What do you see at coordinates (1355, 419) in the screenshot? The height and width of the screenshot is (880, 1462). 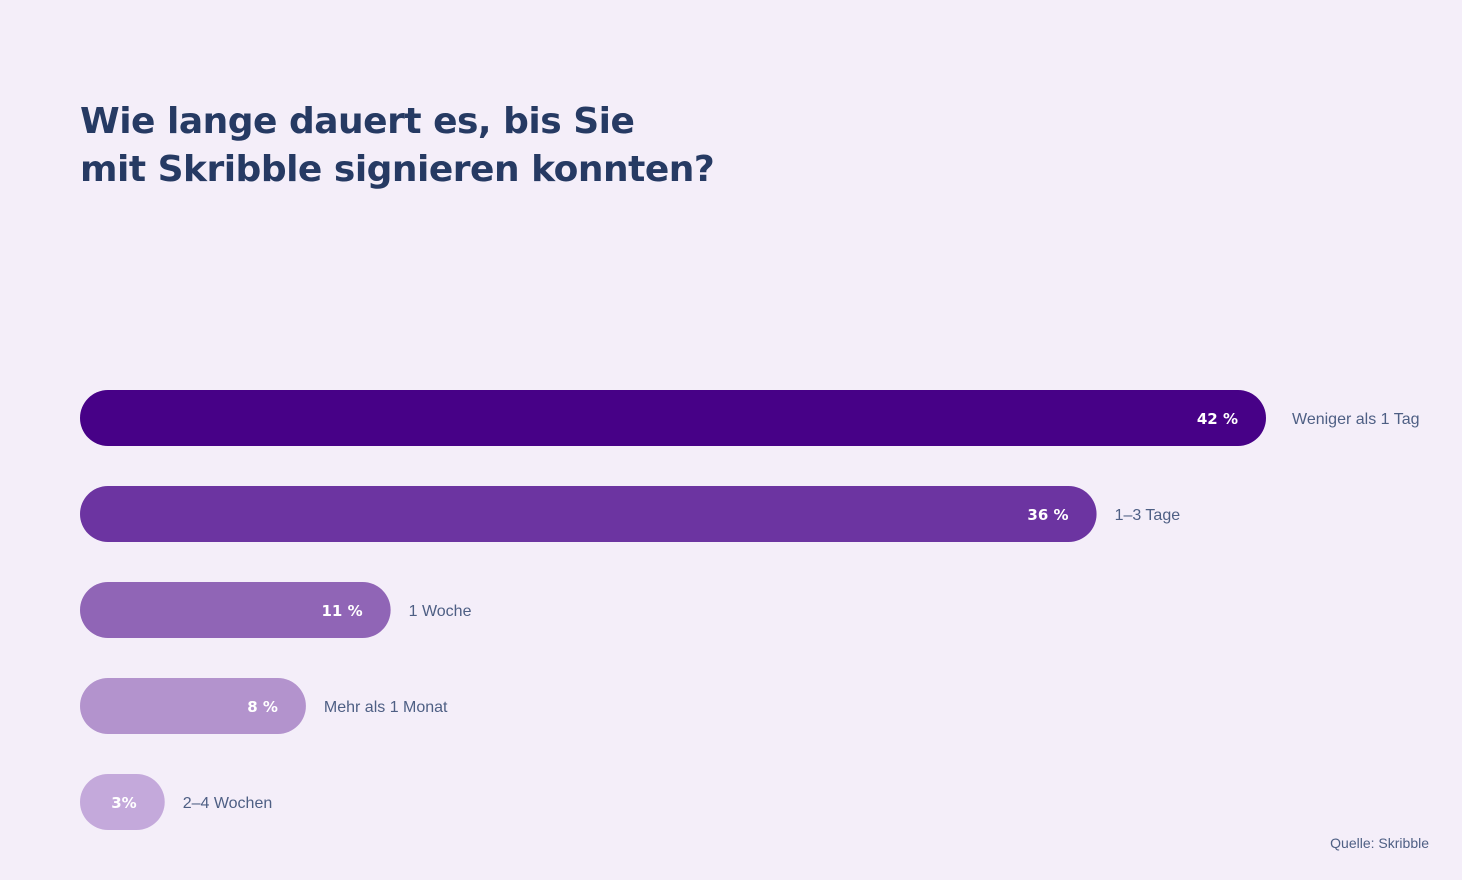 I see `bar-category-label: Weniger als 1 Tag` at bounding box center [1355, 419].